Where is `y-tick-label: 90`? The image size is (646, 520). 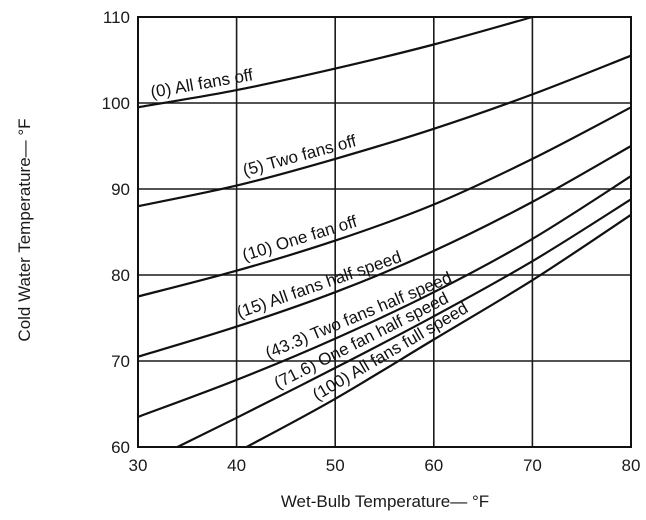
y-tick-label: 90 is located at coordinates (120, 189).